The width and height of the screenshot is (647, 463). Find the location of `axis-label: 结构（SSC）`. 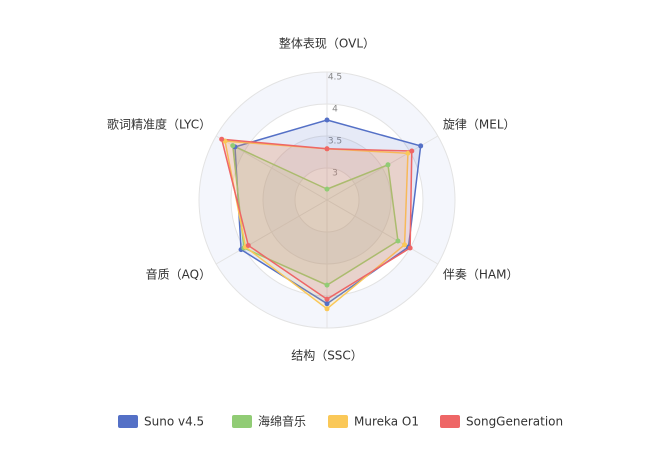

axis-label: 结构（SSC） is located at coordinates (327, 355).